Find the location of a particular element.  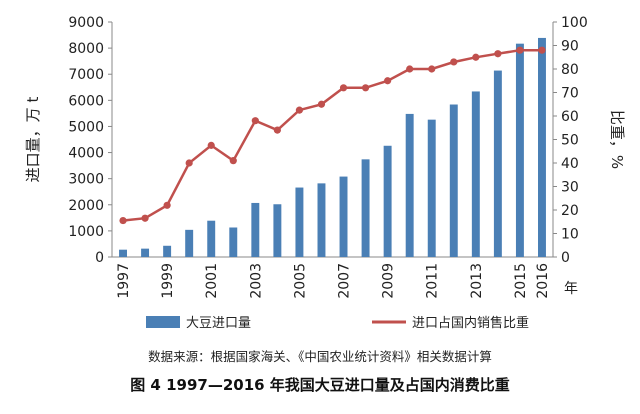

y-right-tick-label: 100 is located at coordinates (574, 23).